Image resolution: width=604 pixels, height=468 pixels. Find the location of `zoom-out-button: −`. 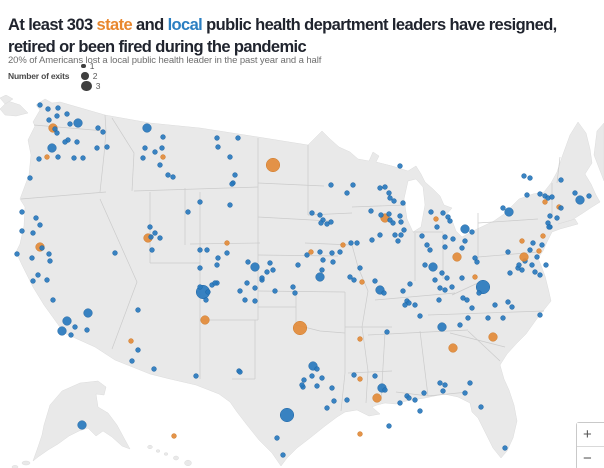

zoom-out-button: − is located at coordinates (590, 457).